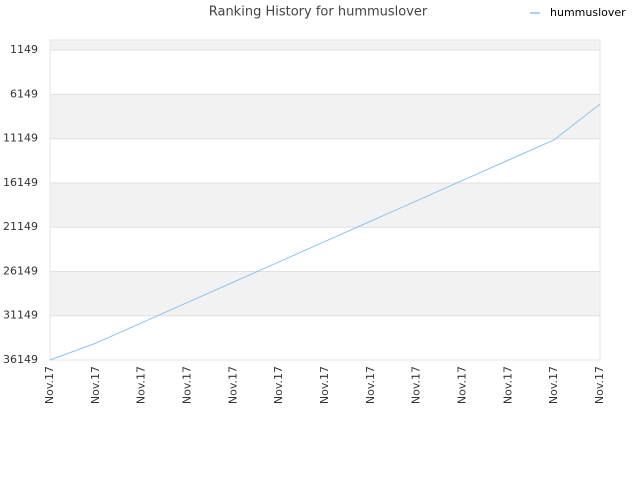 This screenshot has width=640, height=480. What do you see at coordinates (24, 93) in the screenshot?
I see `y-tick-label: 6149` at bounding box center [24, 93].